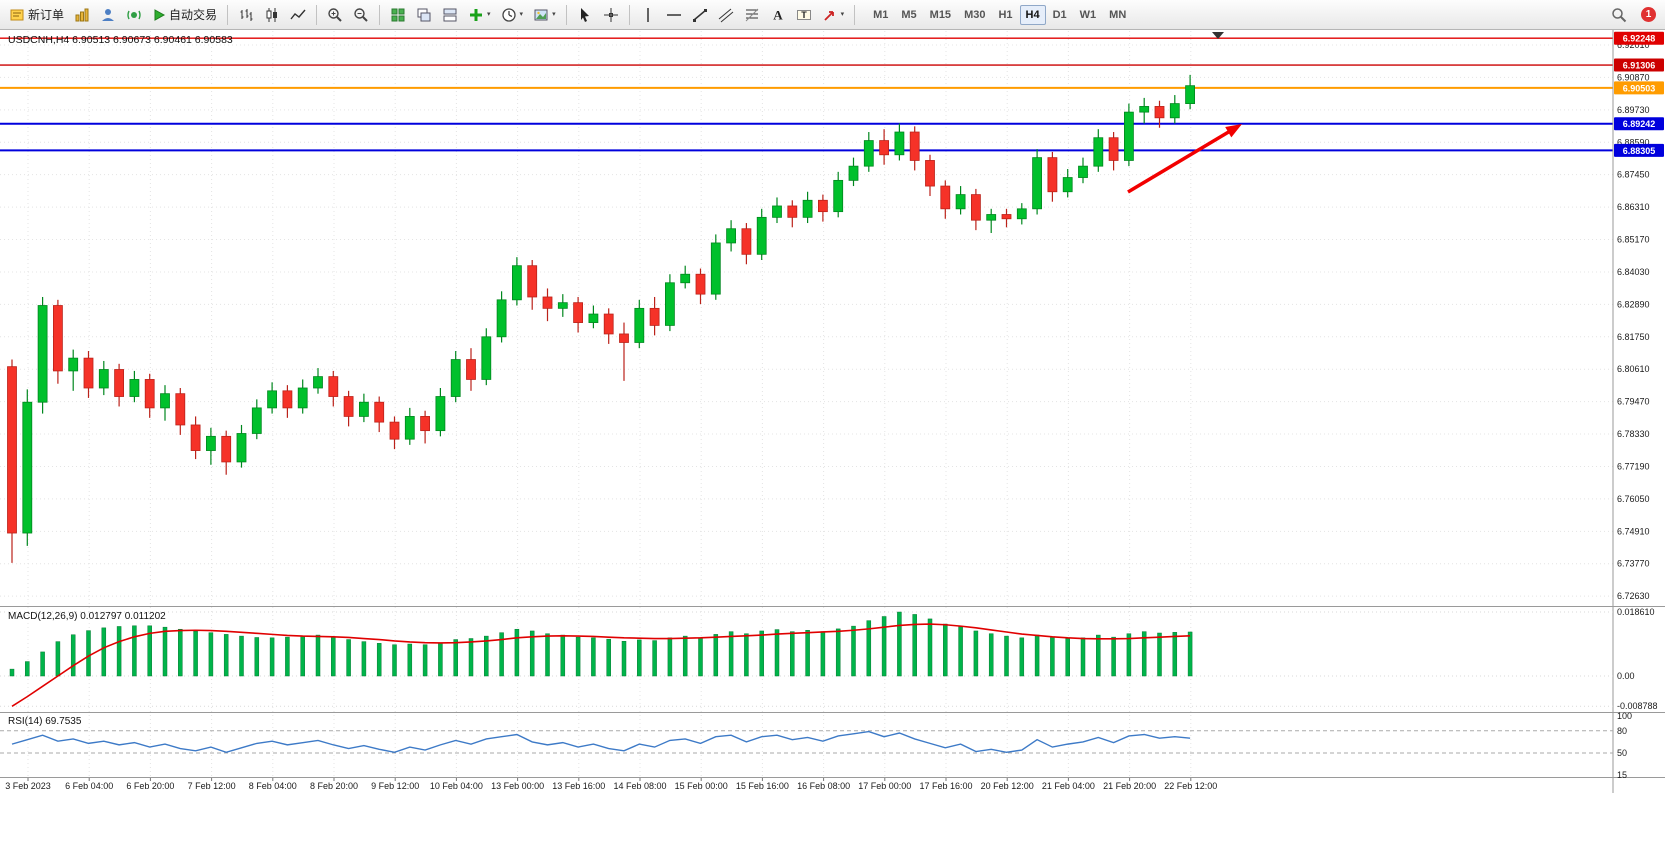 The height and width of the screenshot is (845, 1665). Describe the element at coordinates (512, 15) in the screenshot. I see `periods-button: ▾` at that location.